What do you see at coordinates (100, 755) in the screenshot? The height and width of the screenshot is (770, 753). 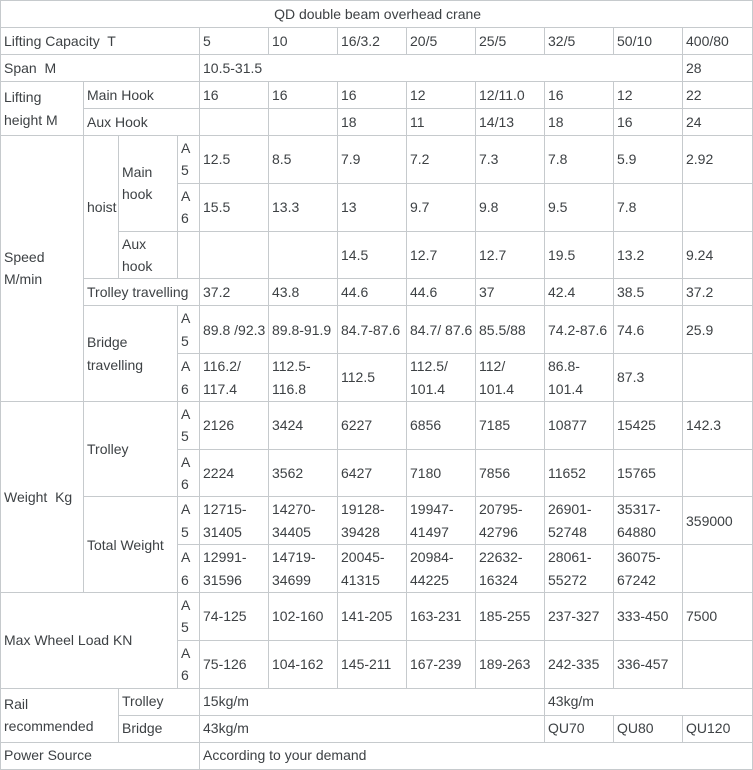 I see `row-header-power-source: Power Source` at bounding box center [100, 755].